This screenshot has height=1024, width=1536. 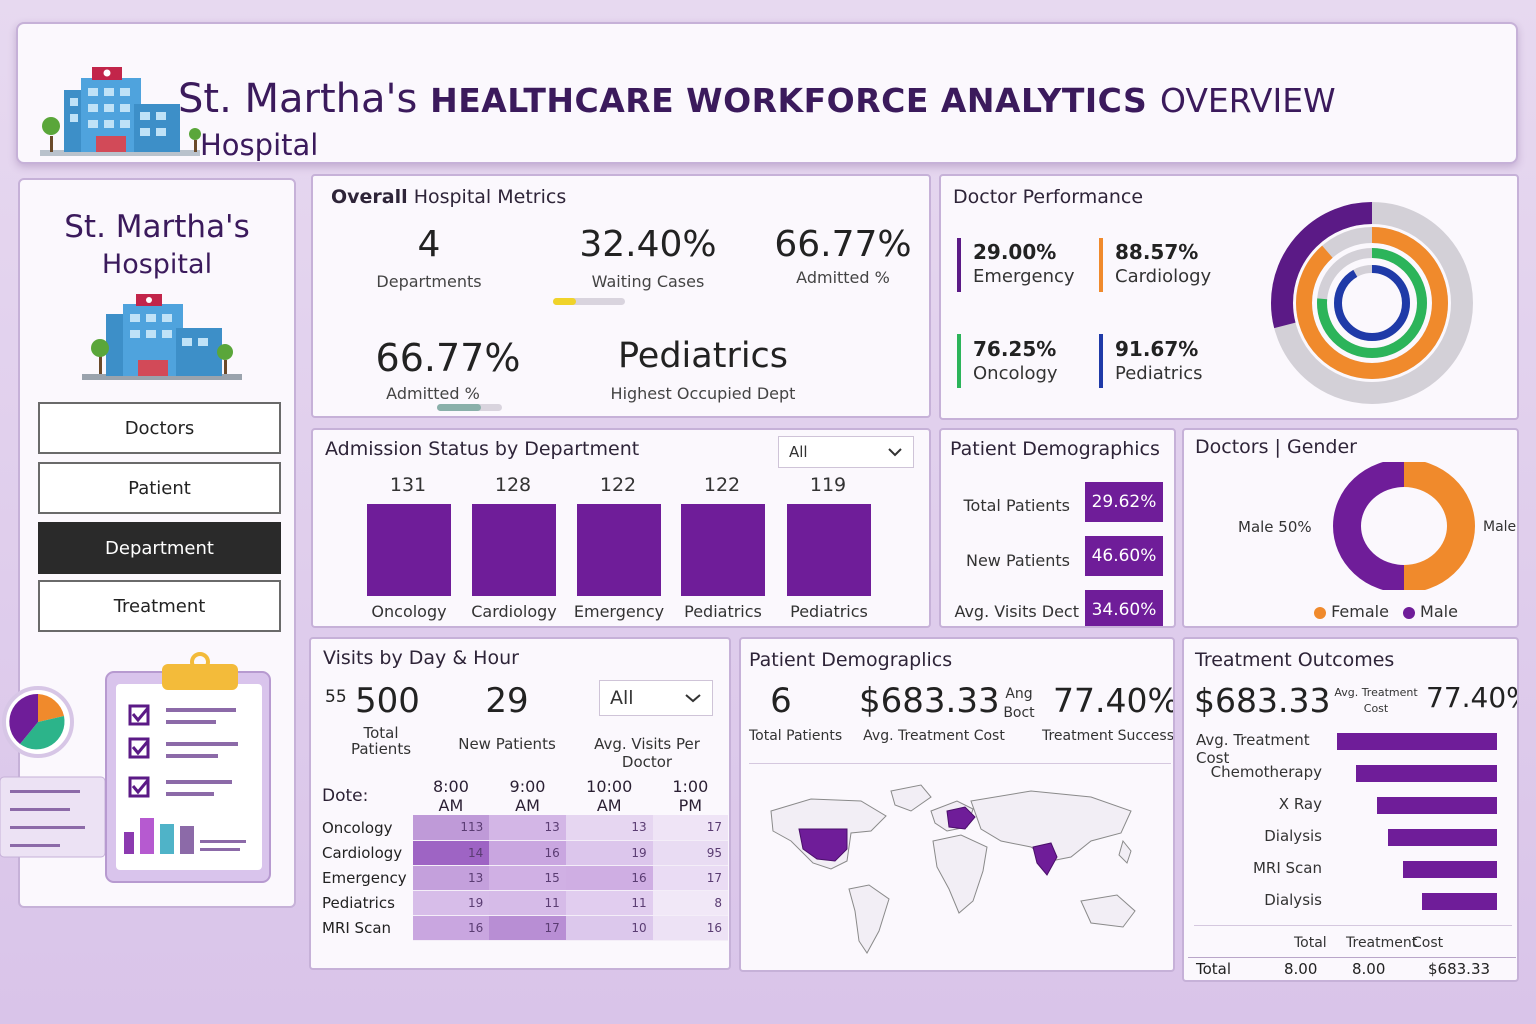 I want to click on visits-filter-dropdown: All, so click(x=656, y=698).